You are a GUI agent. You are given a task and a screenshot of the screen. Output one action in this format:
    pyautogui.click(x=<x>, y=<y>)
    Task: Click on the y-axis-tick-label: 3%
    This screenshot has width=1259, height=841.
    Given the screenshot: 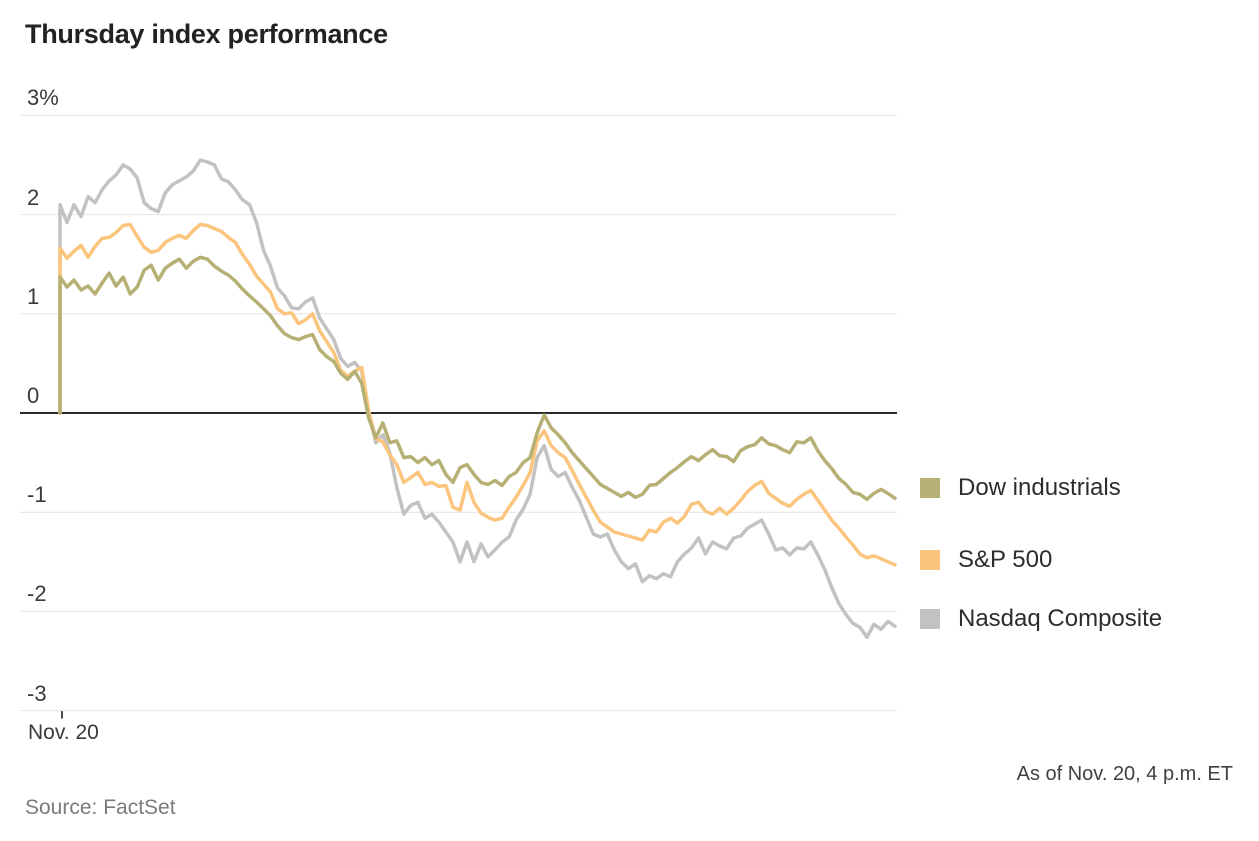 What is the action you would take?
    pyautogui.click(x=43, y=98)
    